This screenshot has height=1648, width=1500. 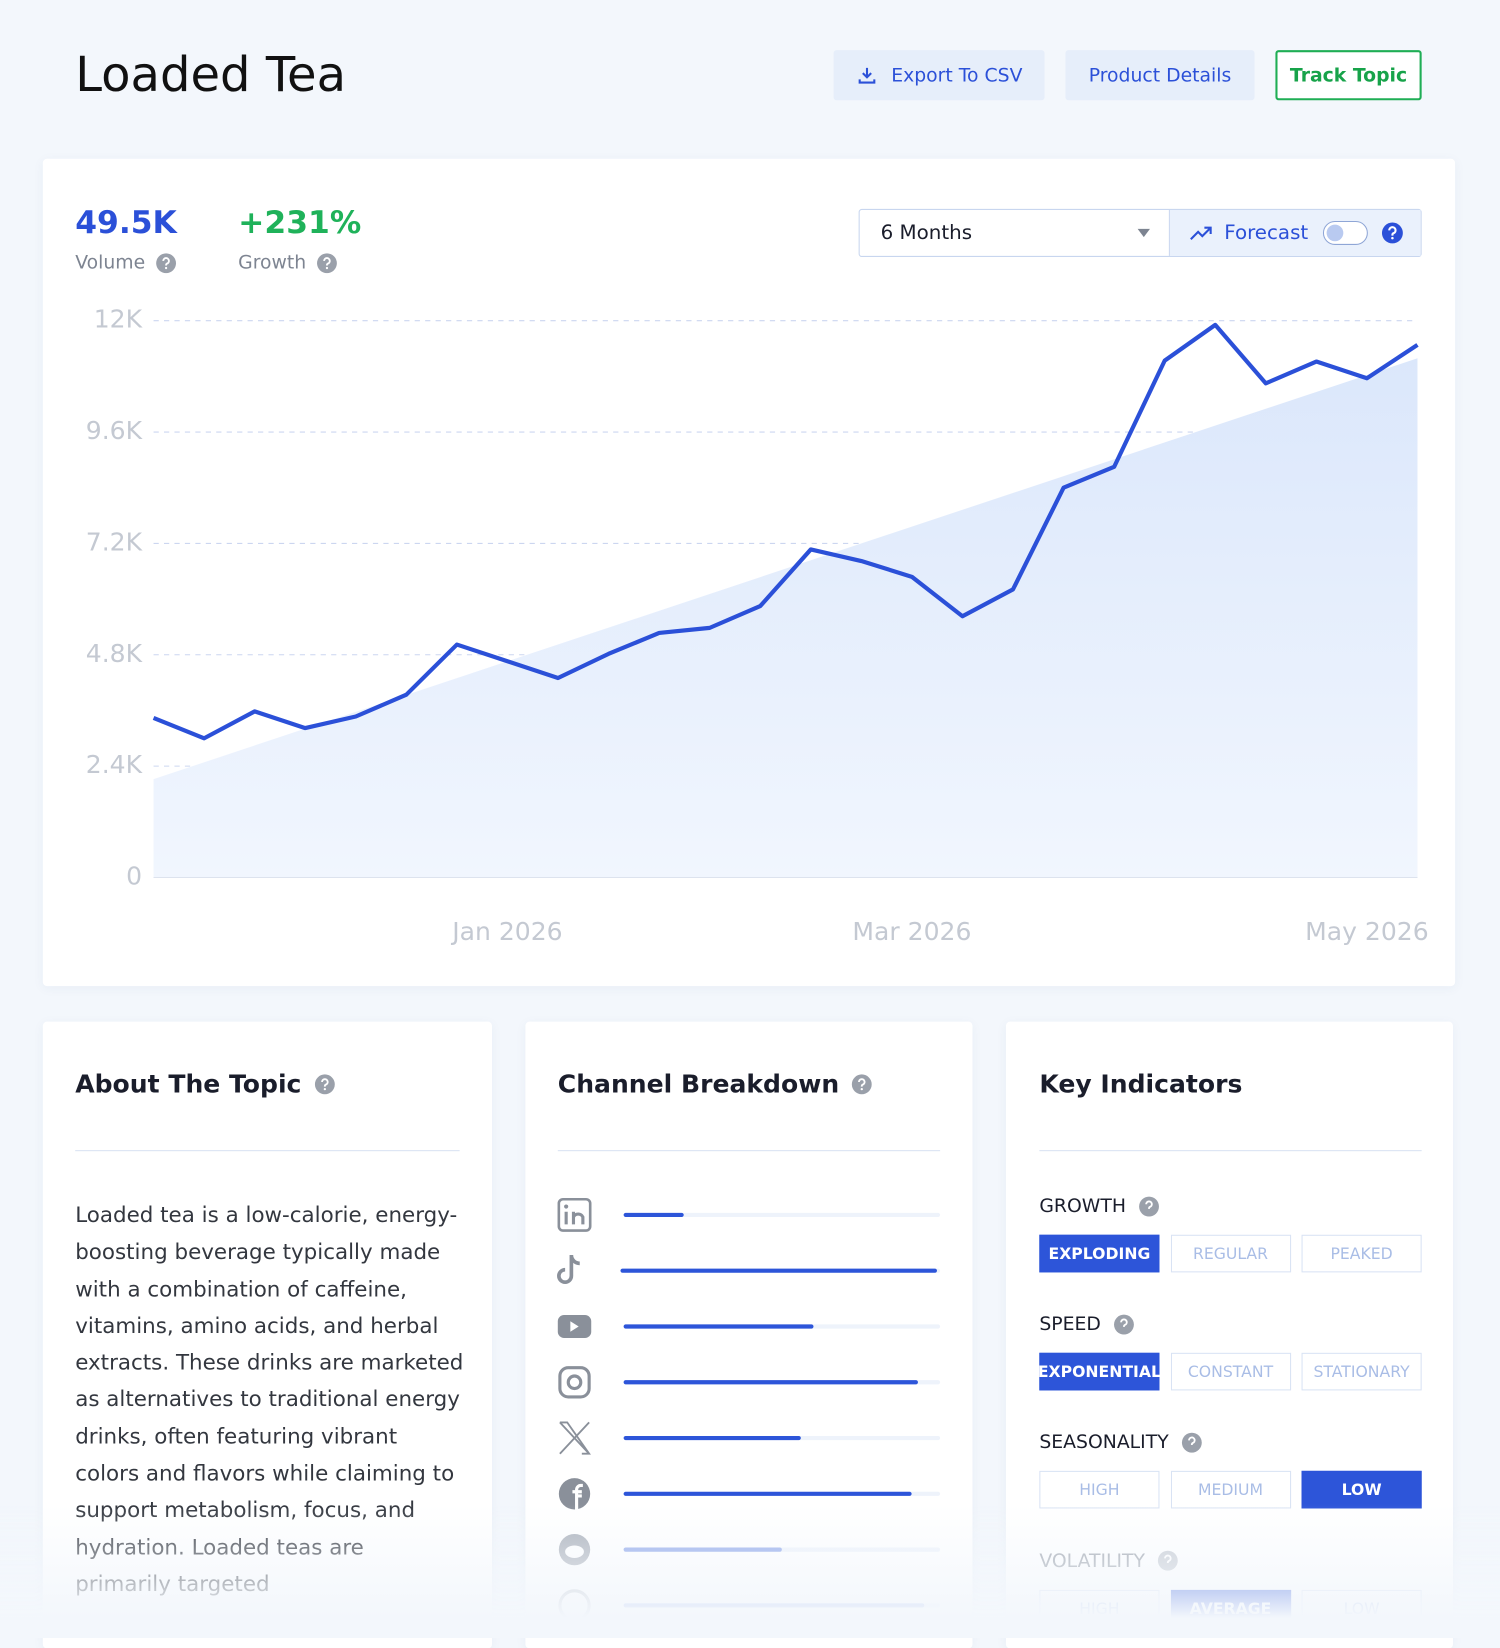 What do you see at coordinates (506, 931) in the screenshot?
I see `x-tick-label: Jan 2026` at bounding box center [506, 931].